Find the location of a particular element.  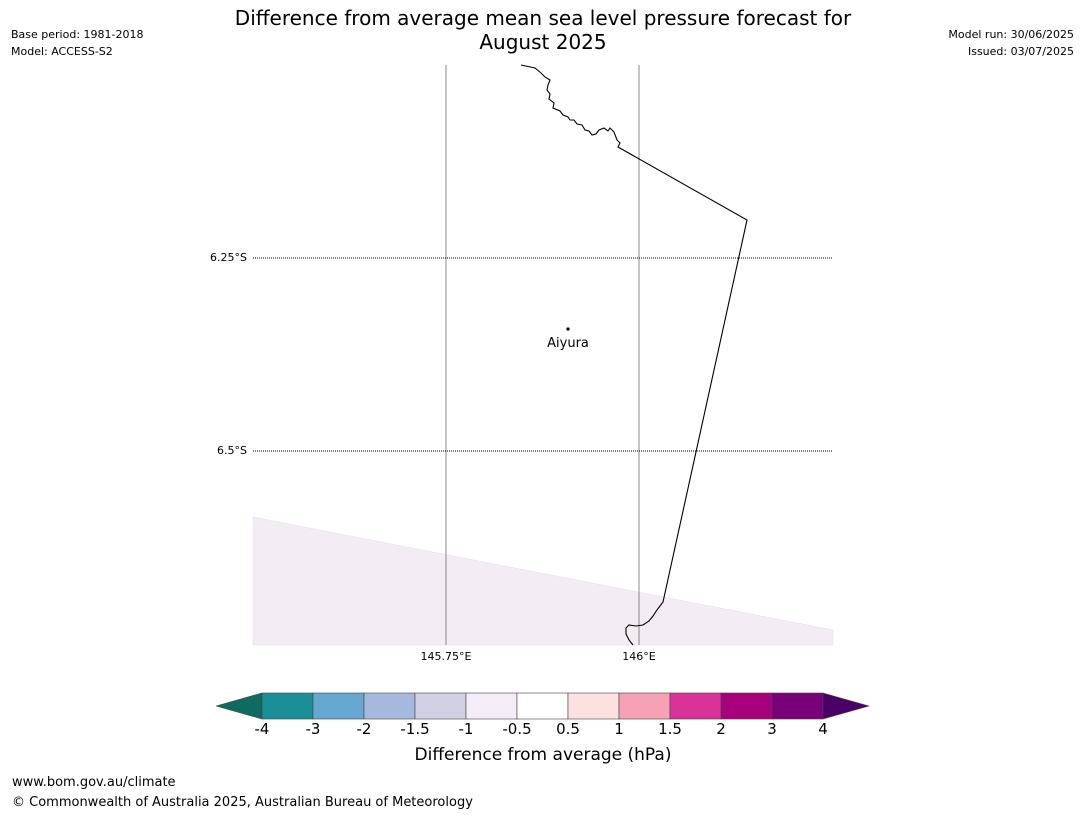

boundary-line-top is located at coordinates (634, 355).